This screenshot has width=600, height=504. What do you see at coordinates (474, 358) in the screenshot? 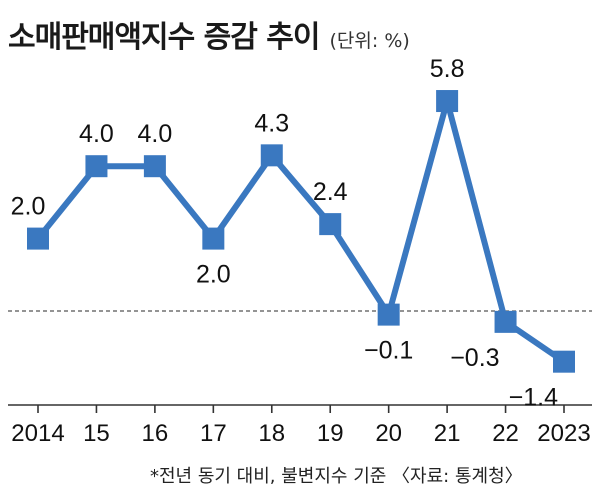
I see `data-label: −0.3` at bounding box center [474, 358].